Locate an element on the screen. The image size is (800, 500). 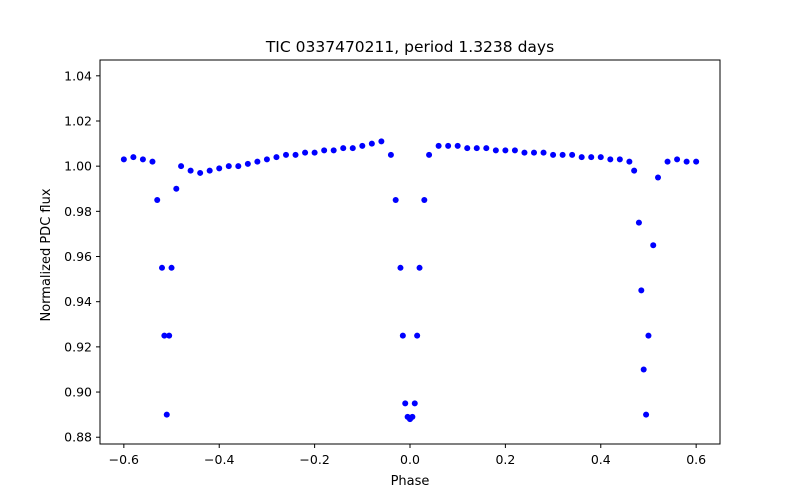
x-tick-label: −0.6 is located at coordinates (124, 459).